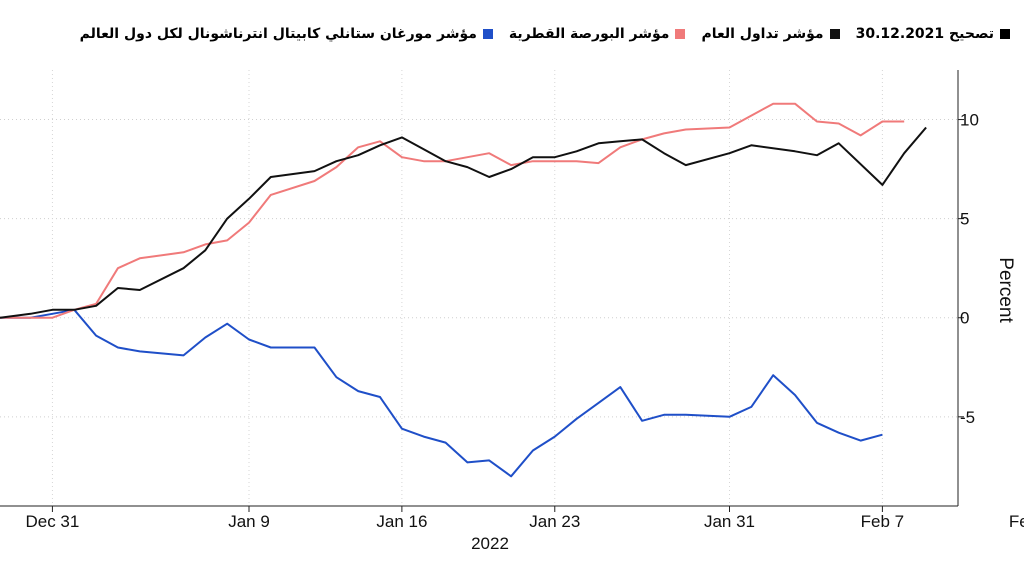  What do you see at coordinates (964, 219) in the screenshot?
I see `y-tick-label: 5` at bounding box center [964, 219].